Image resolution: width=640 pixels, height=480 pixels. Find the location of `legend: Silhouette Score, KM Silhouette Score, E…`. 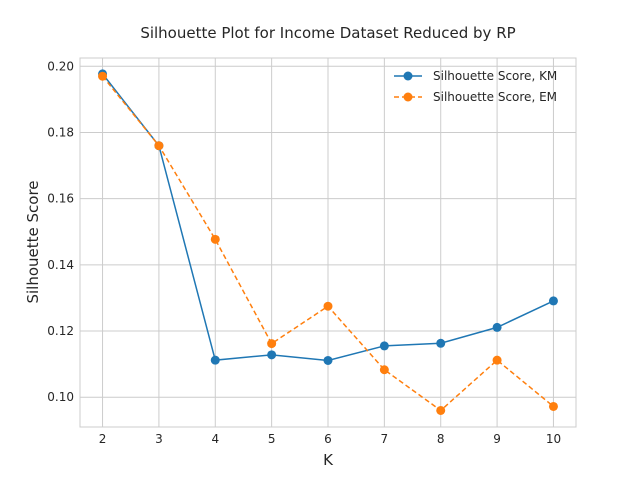

legend: Silhouette Score, KM Silhouette Score, E… is located at coordinates (475, 86).